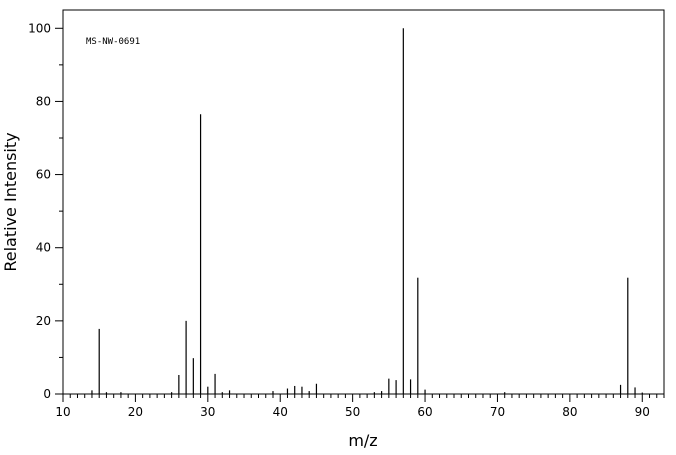  What do you see at coordinates (47, 394) in the screenshot?
I see `y-tick-label: 0` at bounding box center [47, 394].